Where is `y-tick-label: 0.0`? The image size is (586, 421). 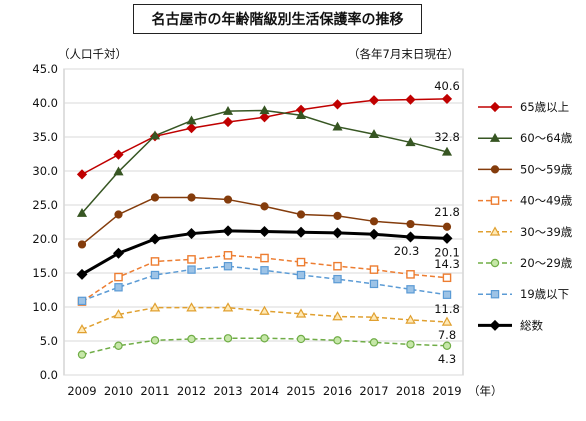
y-tick-label: 0.0 is located at coordinates (49, 375).